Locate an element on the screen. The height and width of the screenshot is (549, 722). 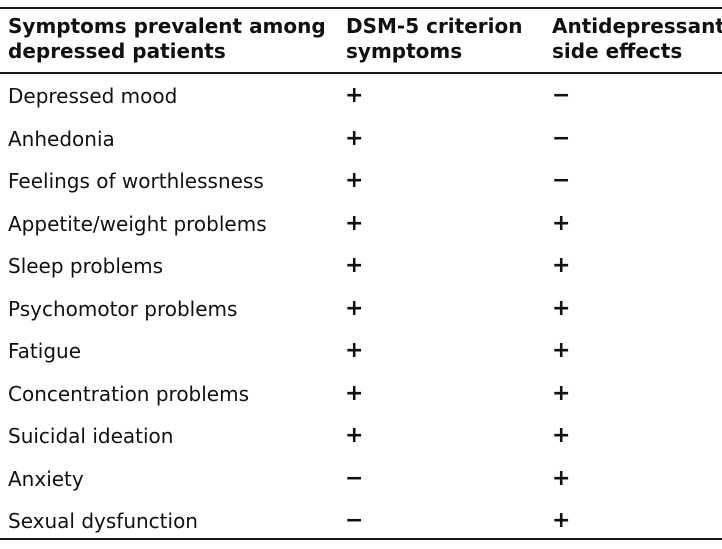
symptom-cell: Sexual dysfunction is located at coordinates (103, 521).